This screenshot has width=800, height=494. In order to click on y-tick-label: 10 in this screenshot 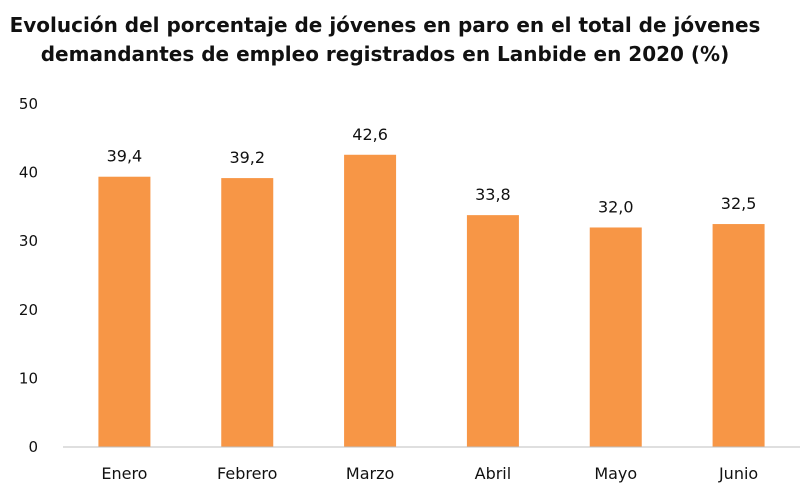, I will do `click(28, 378)`.